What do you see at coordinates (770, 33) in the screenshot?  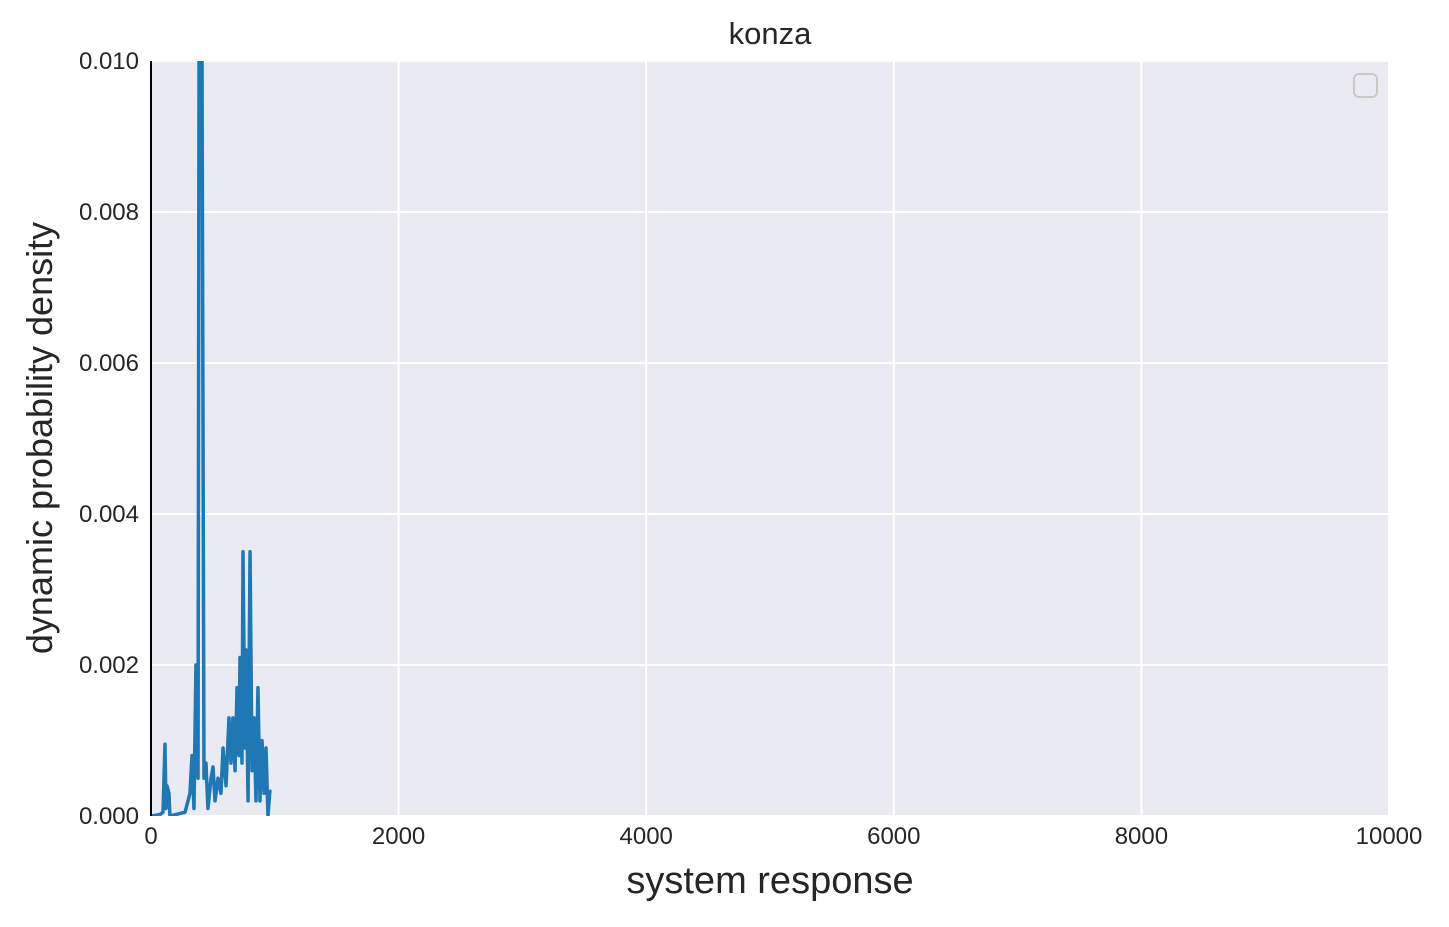 I see `chart-title: konza` at bounding box center [770, 33].